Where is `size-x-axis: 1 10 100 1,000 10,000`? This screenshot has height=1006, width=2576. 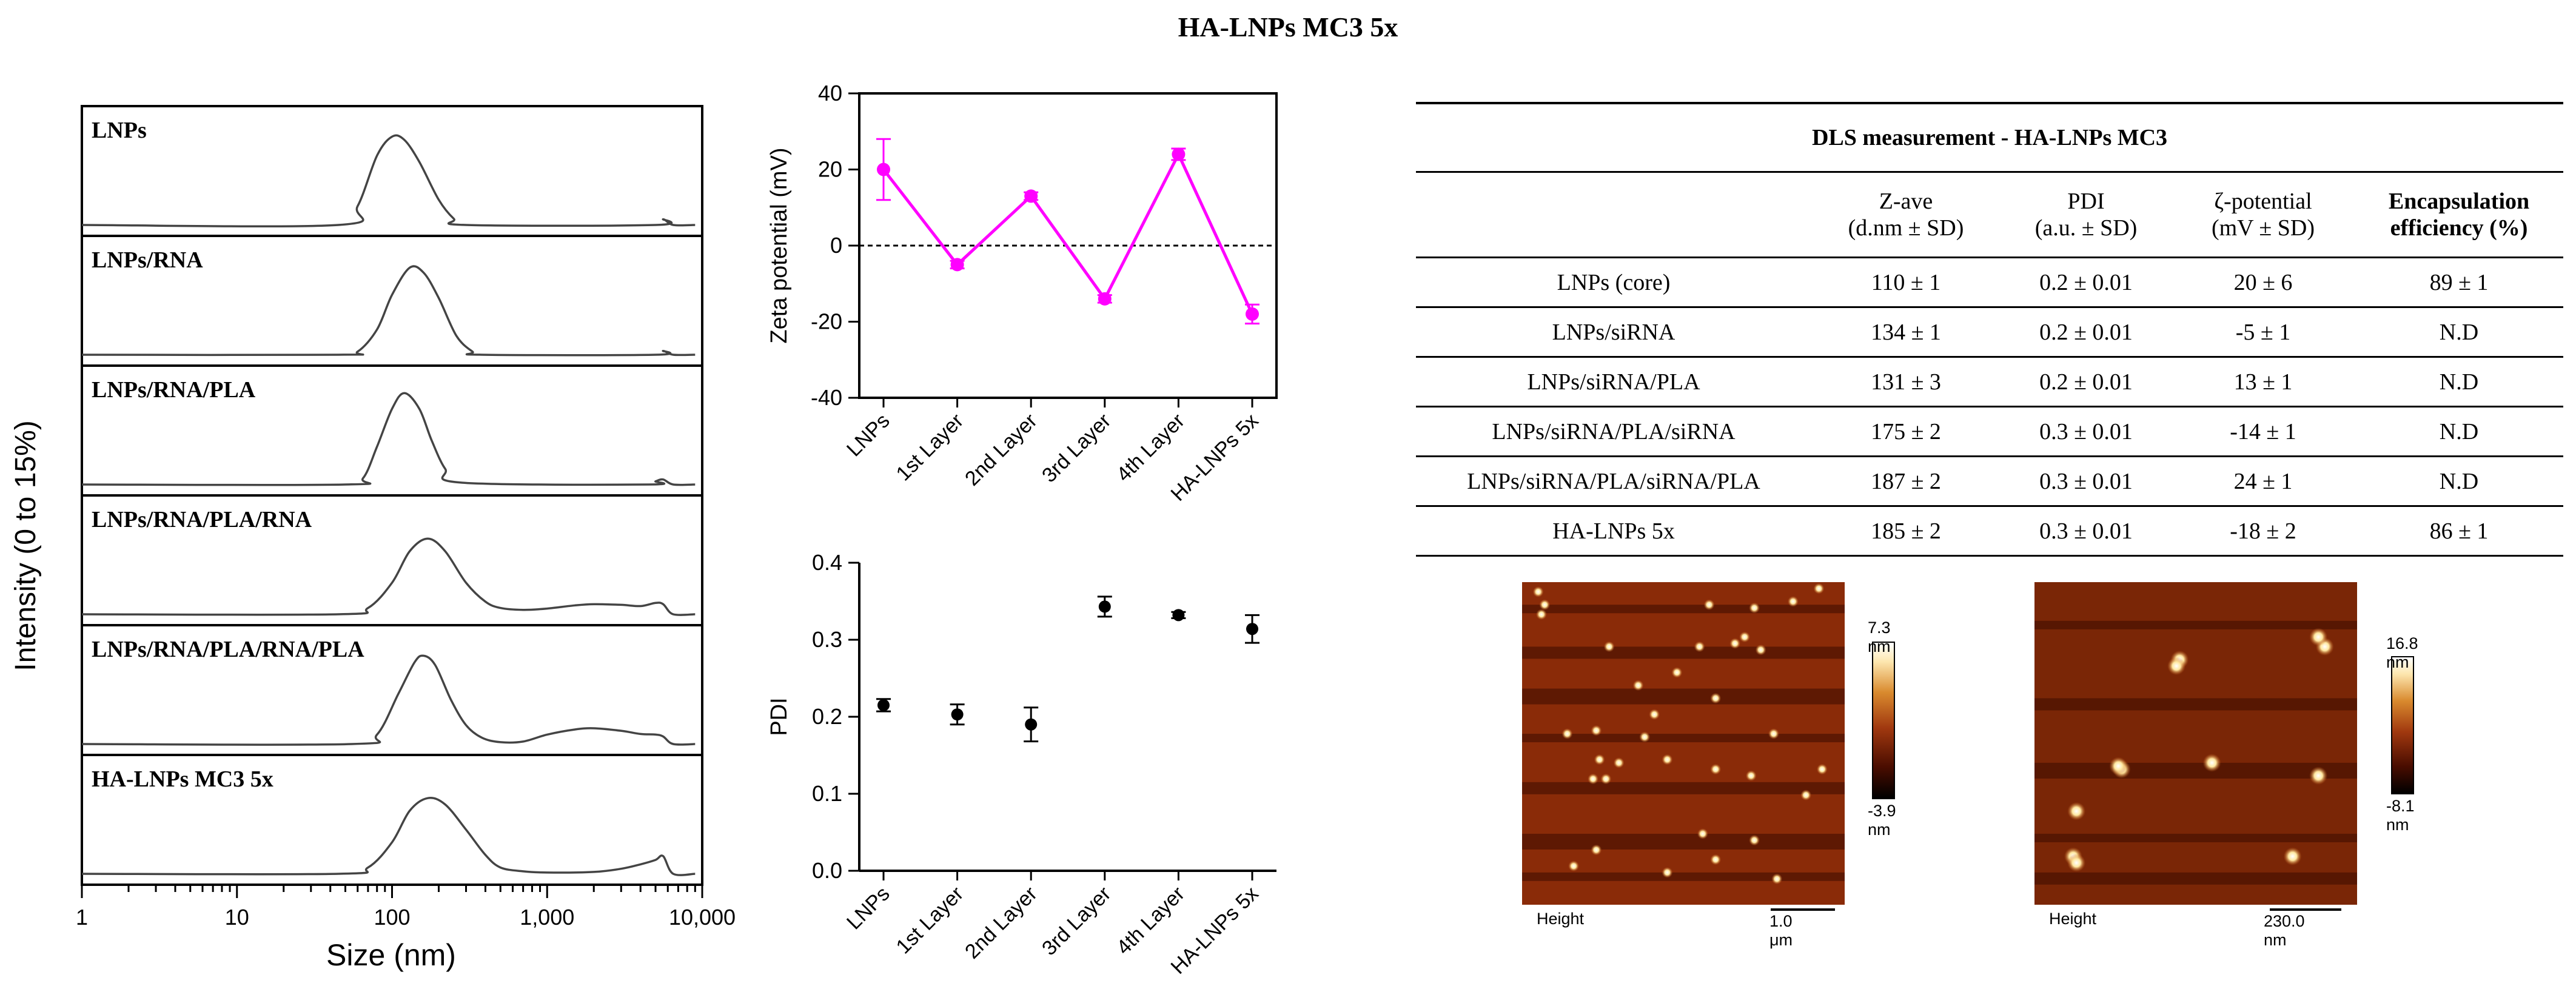
size-x-axis: 1 10 100 1,000 10,000 is located at coordinates (406, 907).